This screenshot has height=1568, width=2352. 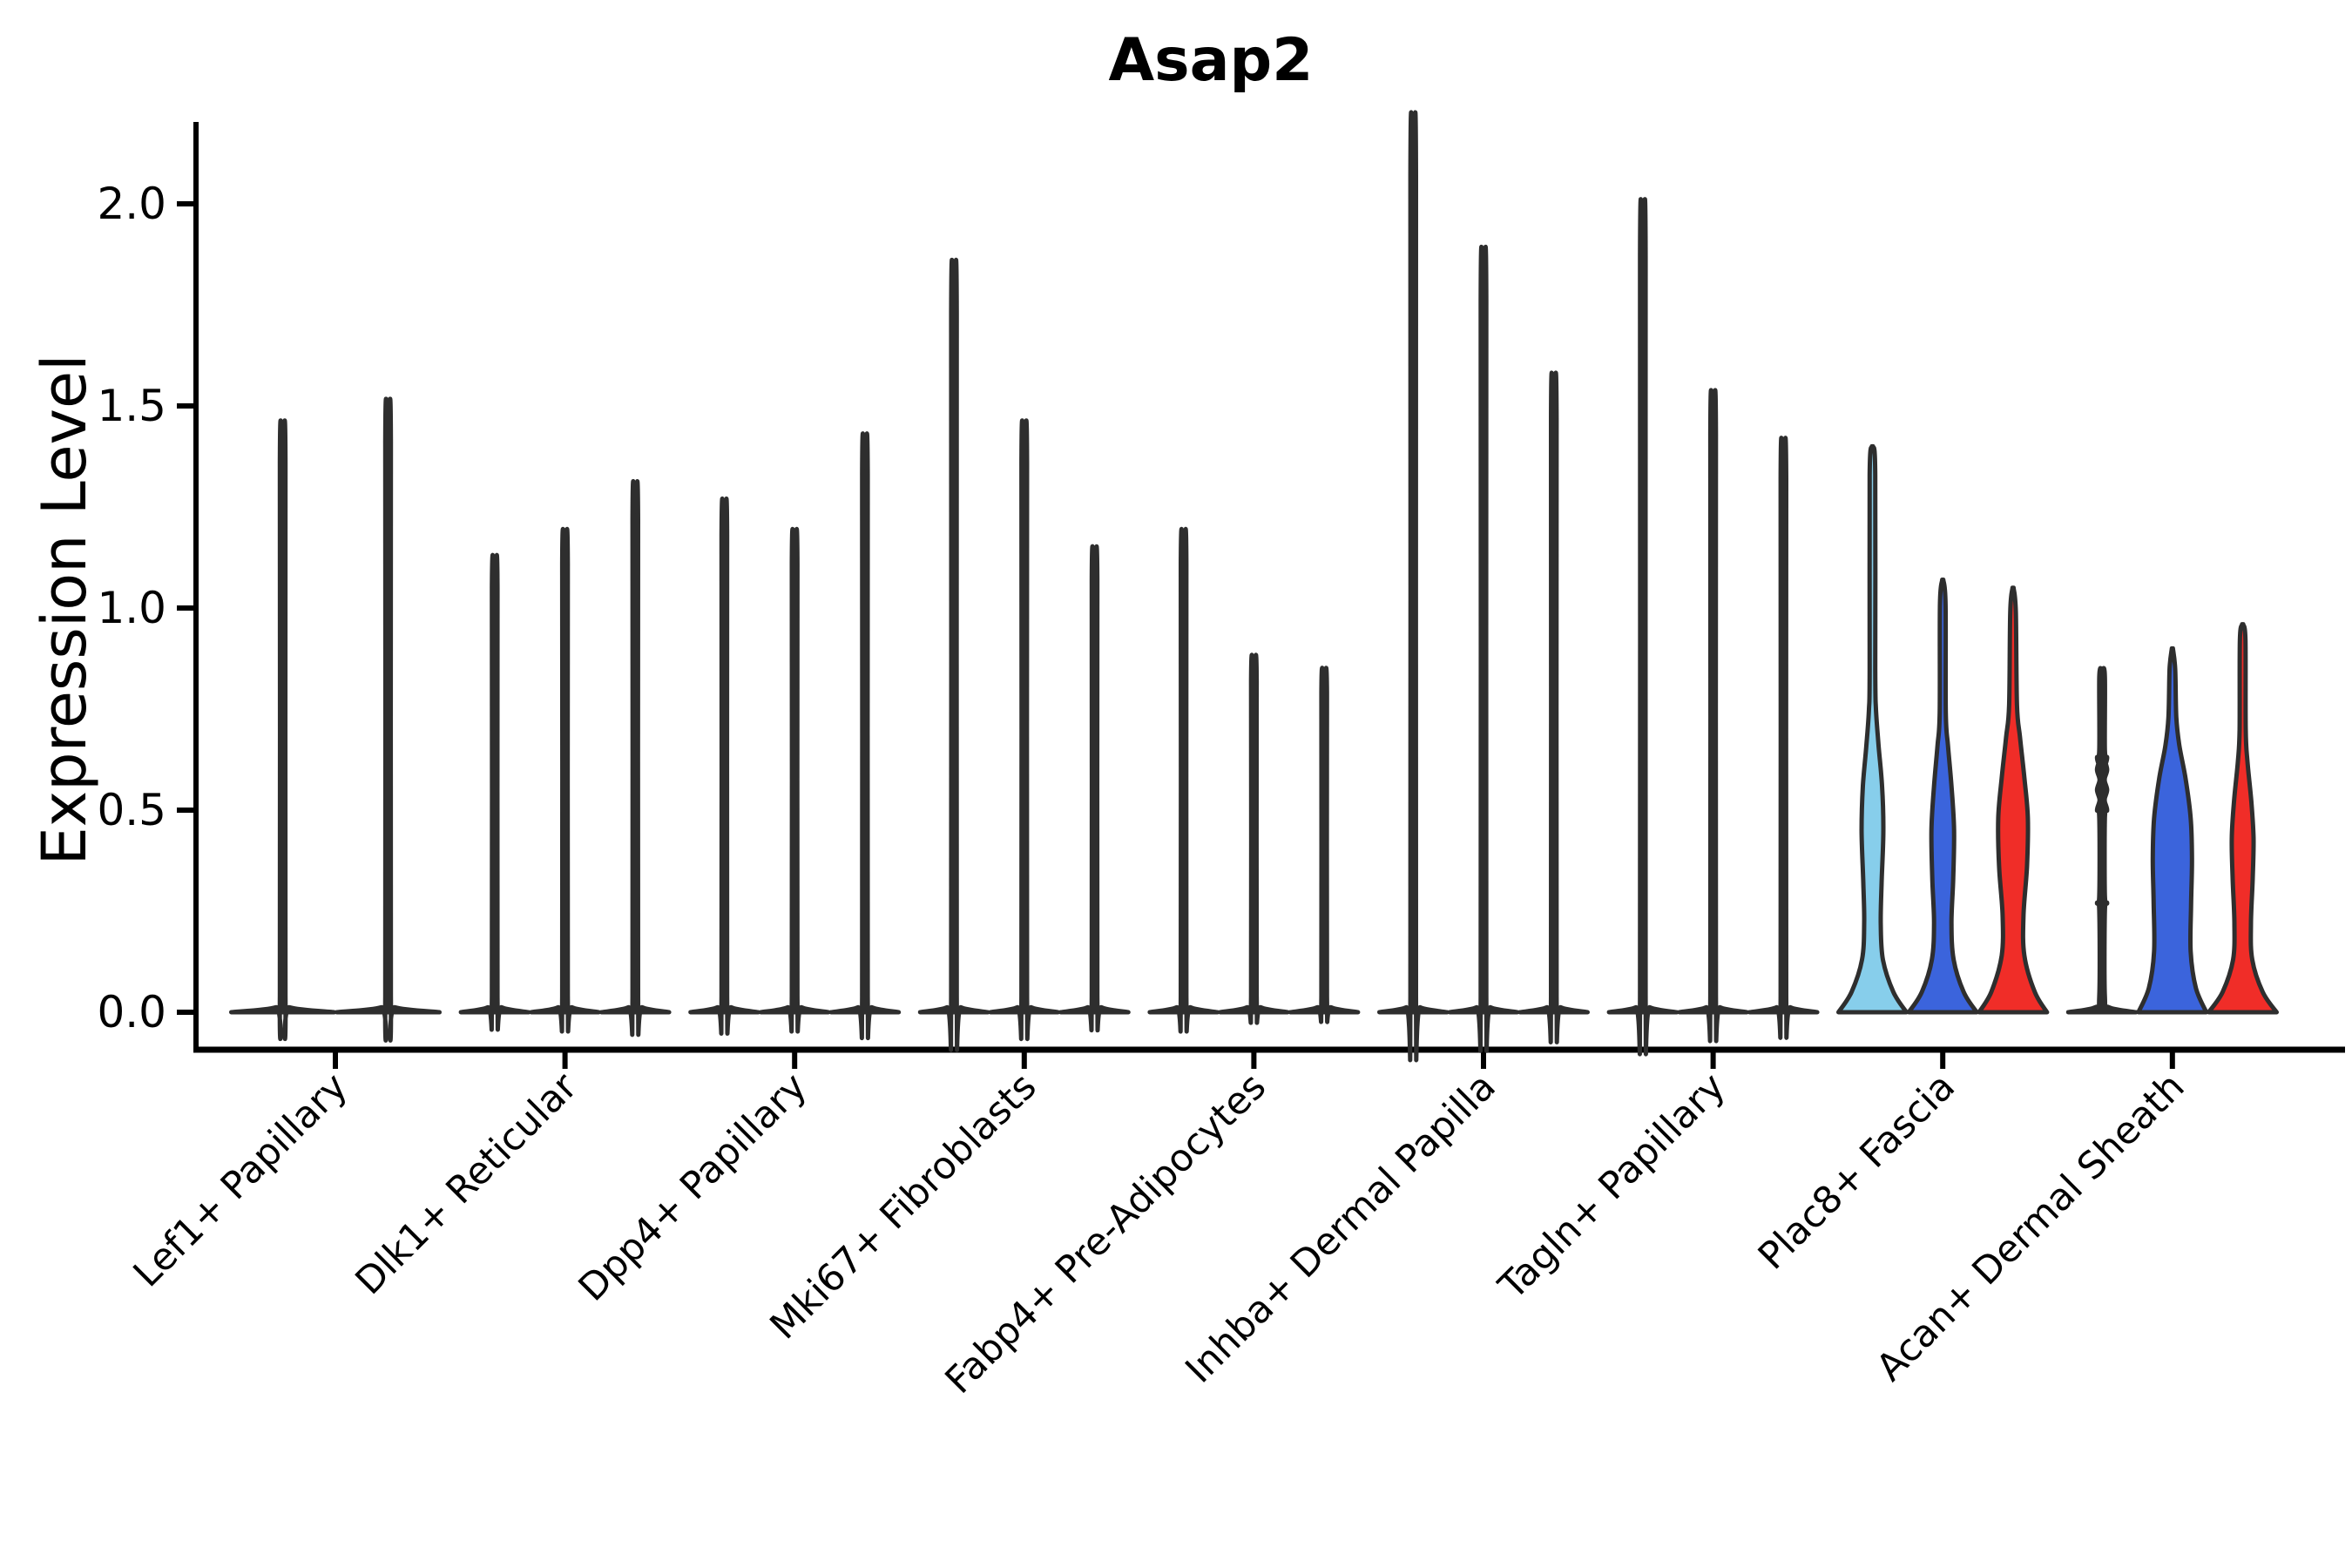 I want to click on y-tick-label: 2.0, so click(x=131, y=204).